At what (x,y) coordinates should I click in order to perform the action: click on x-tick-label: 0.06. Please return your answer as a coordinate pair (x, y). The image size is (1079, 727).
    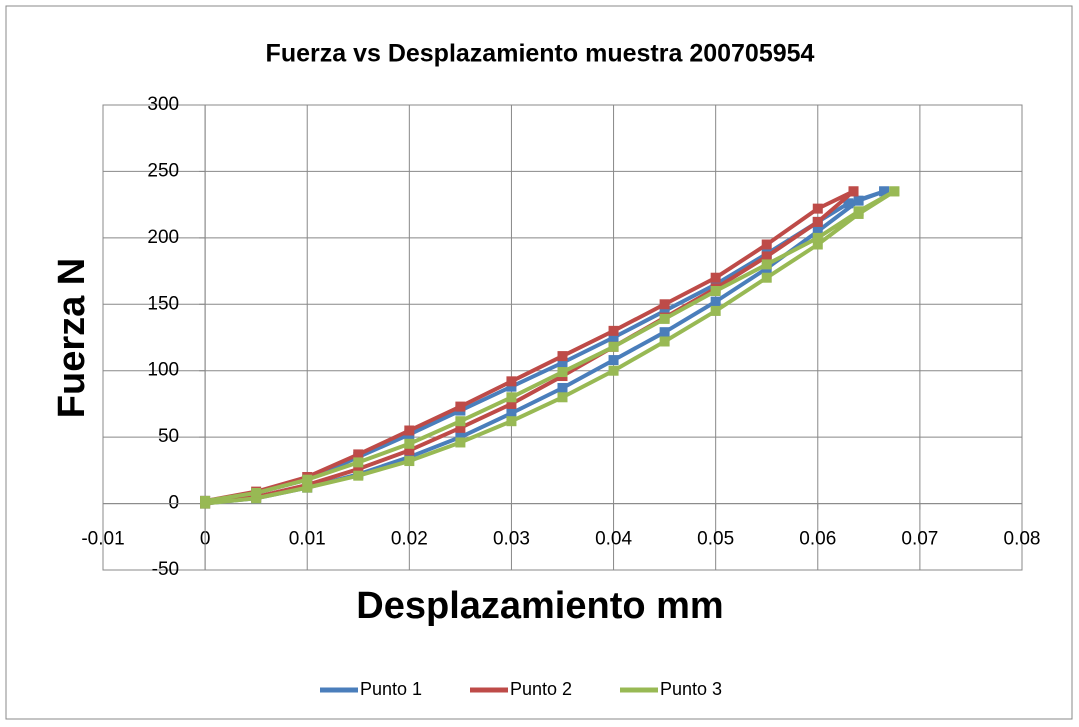
    Looking at the image, I should click on (817, 539).